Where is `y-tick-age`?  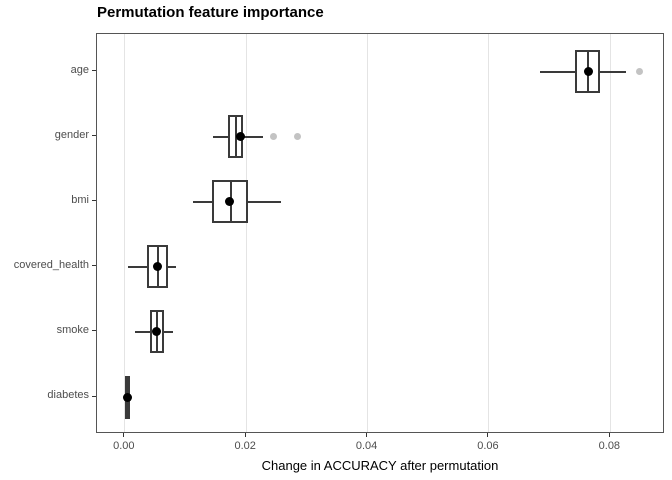 y-tick-age is located at coordinates (94, 71).